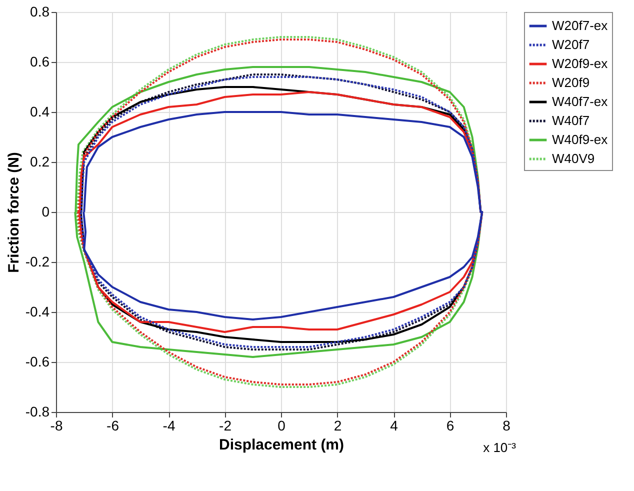  What do you see at coordinates (580, 139) in the screenshot?
I see `legend-label: W40f9-ex` at bounding box center [580, 139].